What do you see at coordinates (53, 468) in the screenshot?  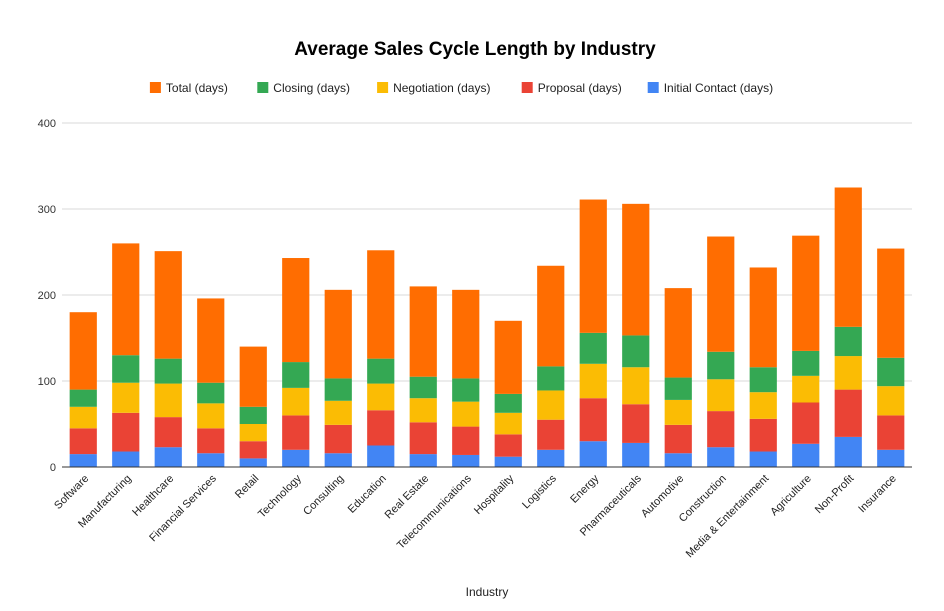 I see `y-tick-label: 0` at bounding box center [53, 468].